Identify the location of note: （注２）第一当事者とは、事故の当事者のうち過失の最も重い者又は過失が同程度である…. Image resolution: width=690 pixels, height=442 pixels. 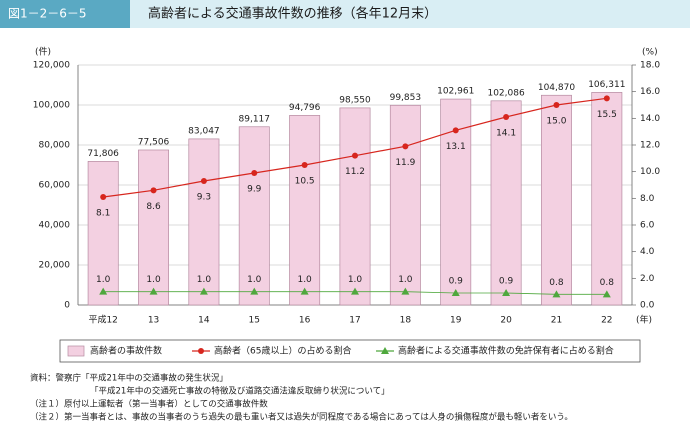
(301, 417).